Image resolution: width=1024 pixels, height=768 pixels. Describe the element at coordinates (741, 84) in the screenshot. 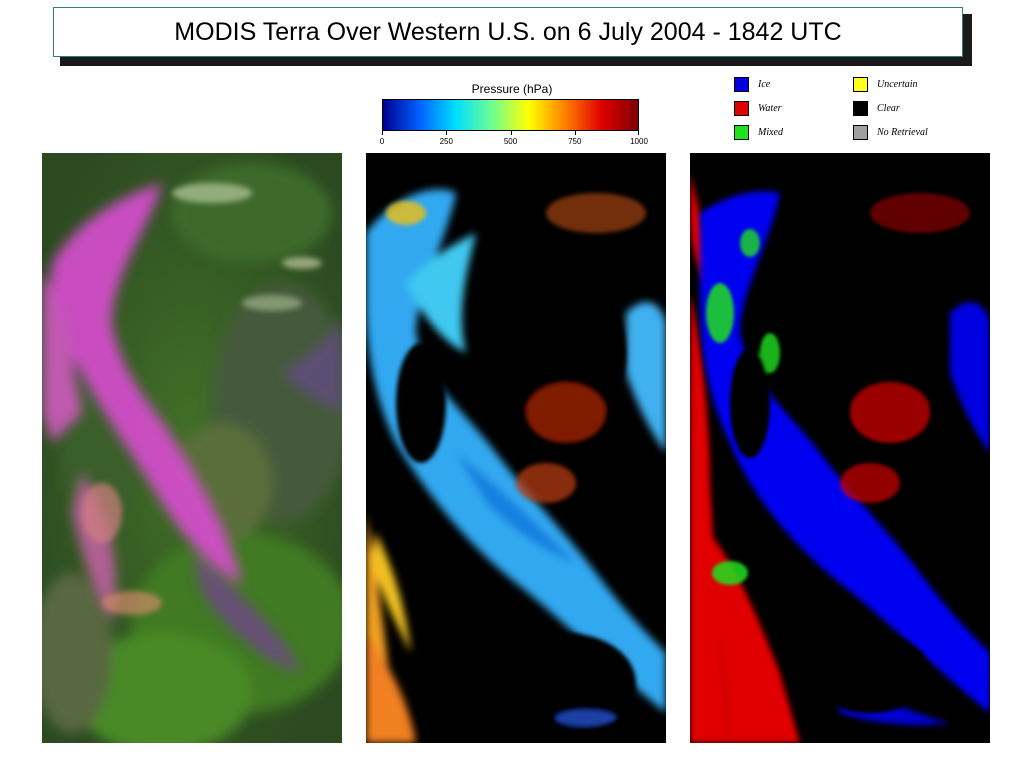

I see `legend-swatch-ice` at that location.